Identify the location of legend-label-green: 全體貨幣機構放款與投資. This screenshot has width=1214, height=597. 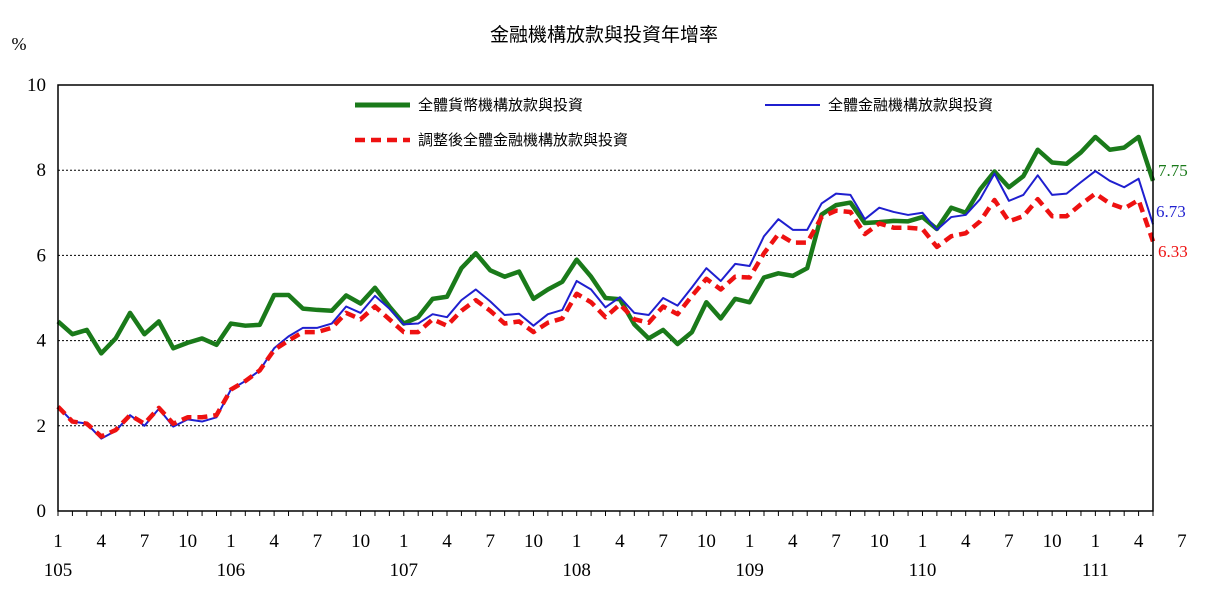
(500, 105).